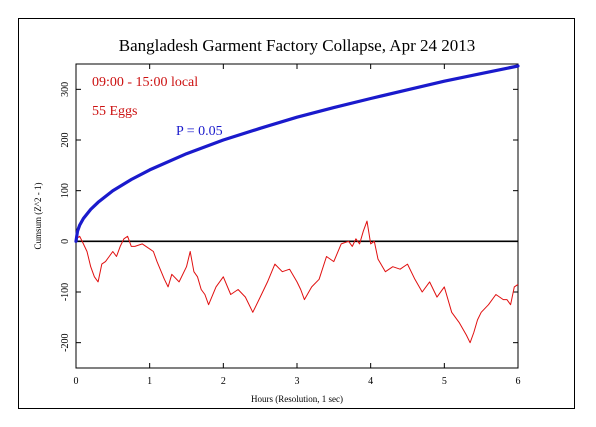  I want to click on y-tick-label: 200, so click(65, 140).